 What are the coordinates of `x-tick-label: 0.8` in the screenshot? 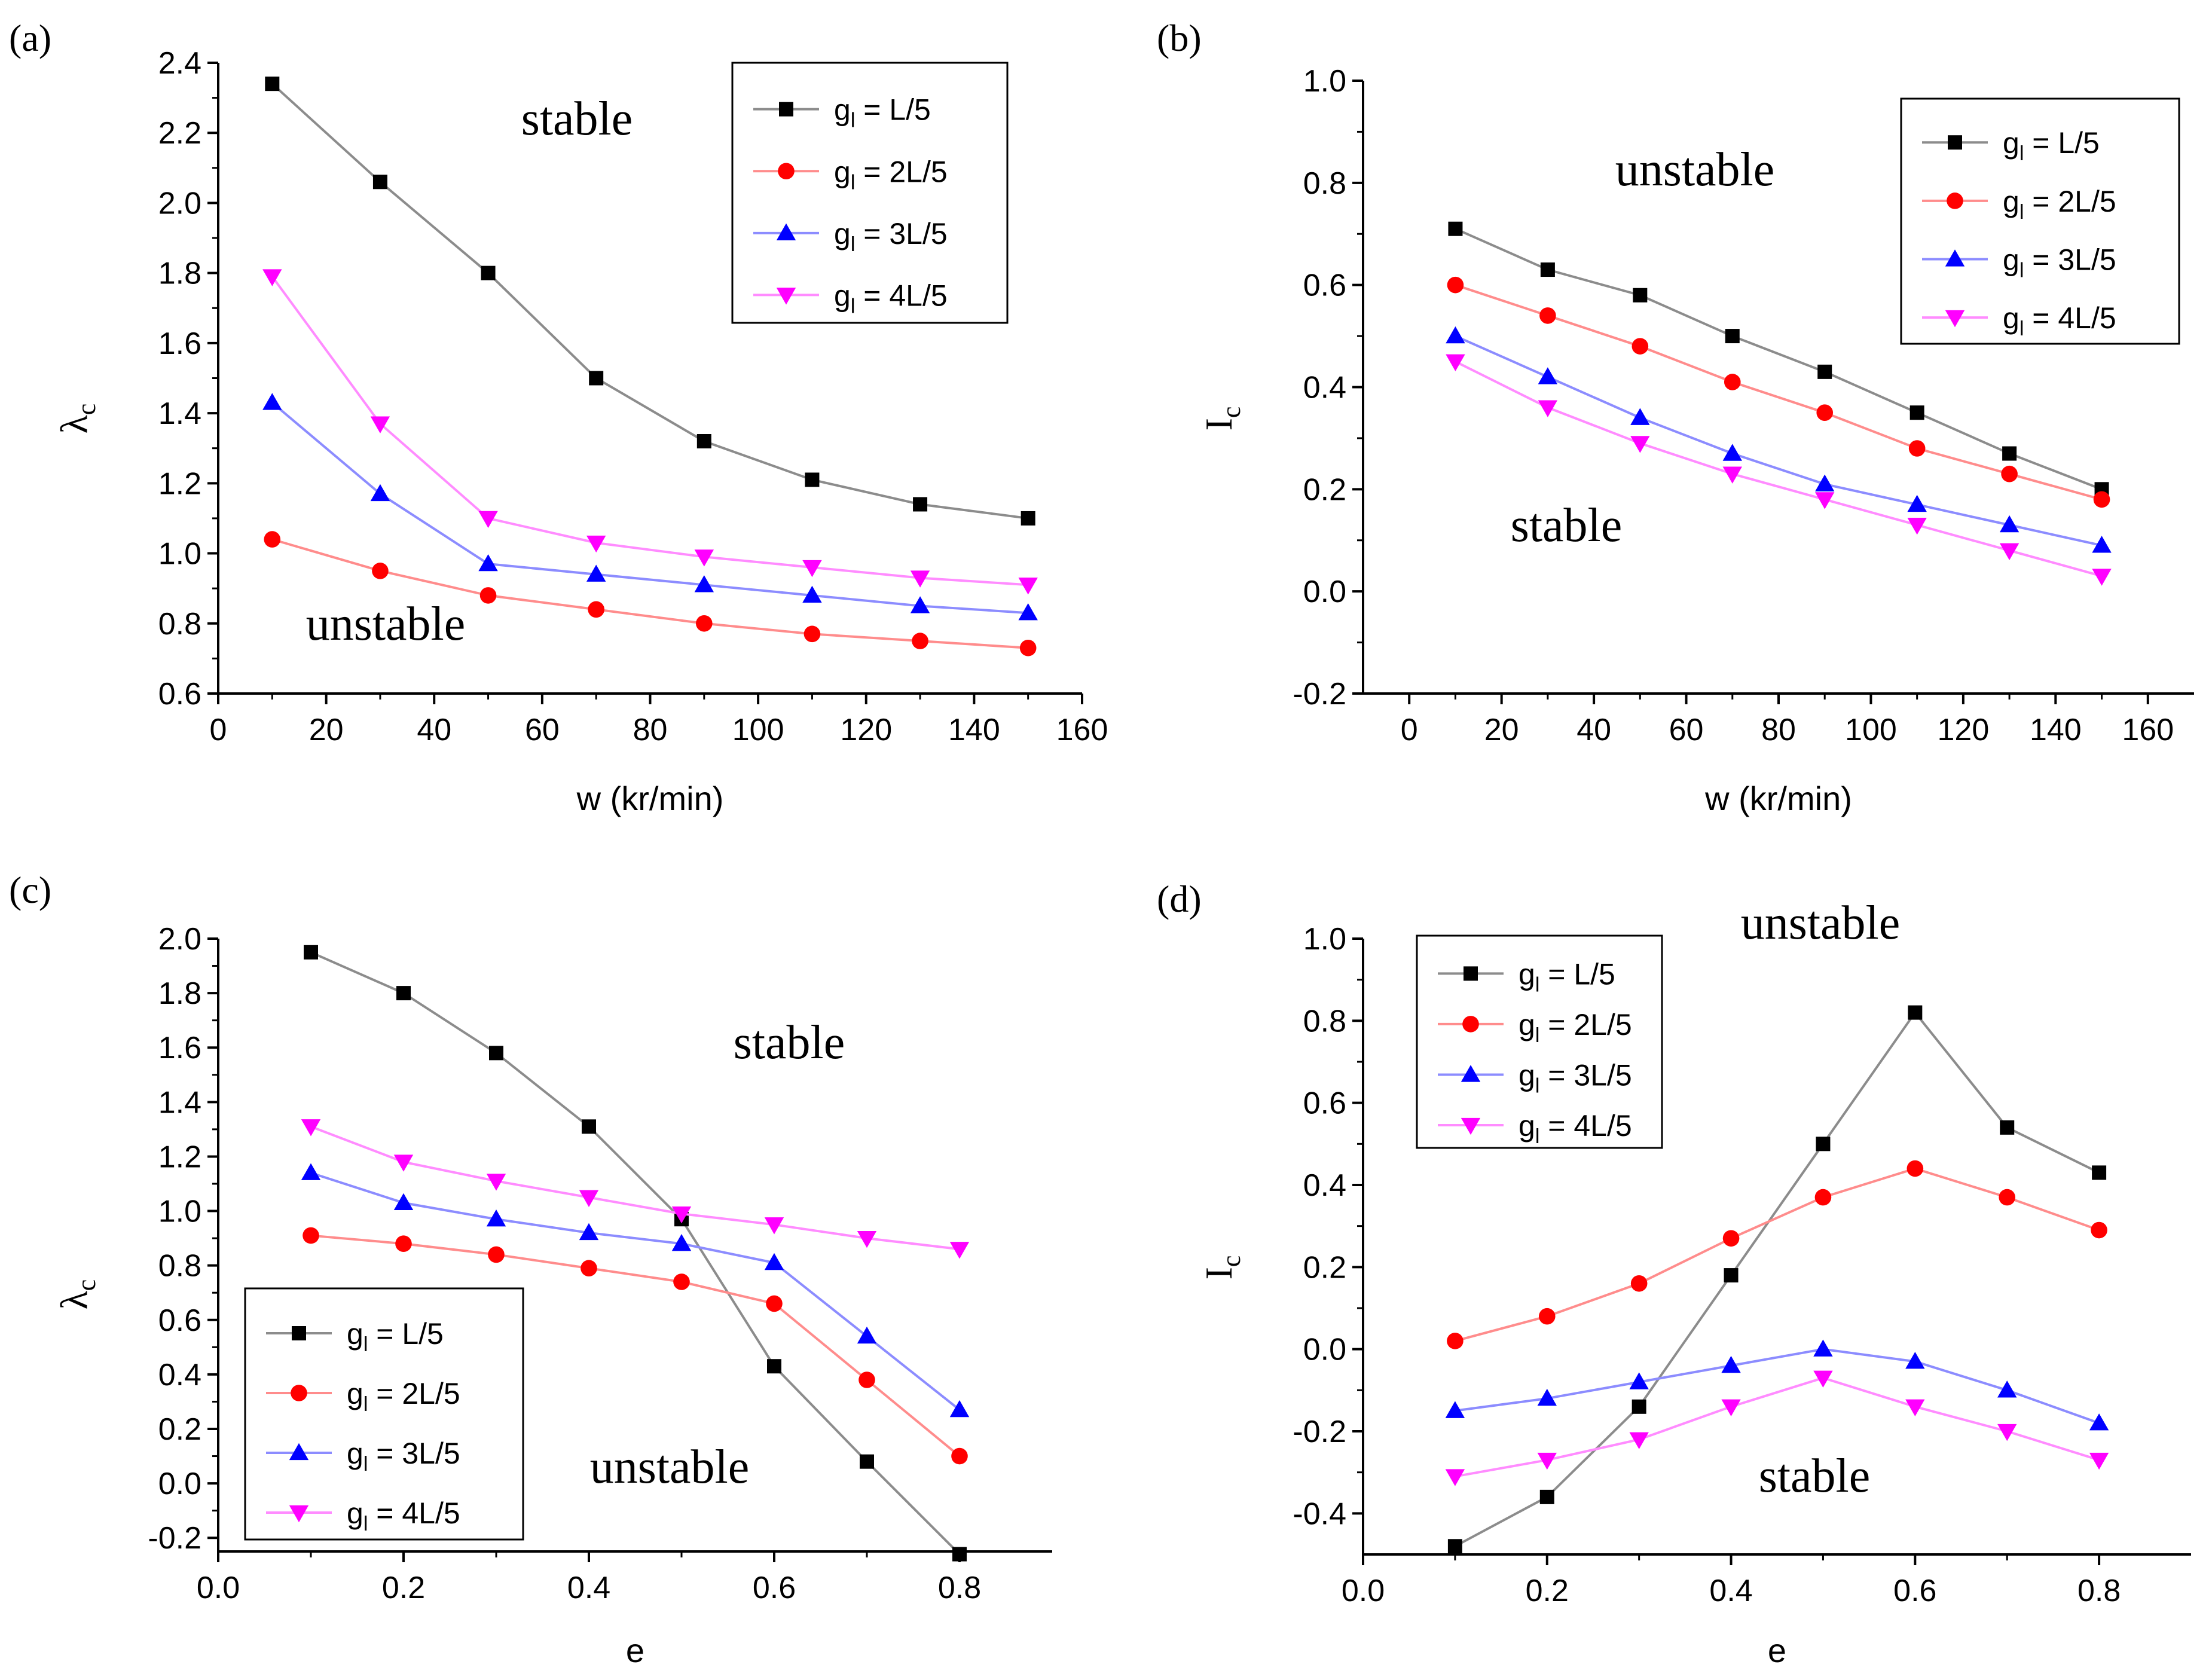 It's located at (959, 1588).